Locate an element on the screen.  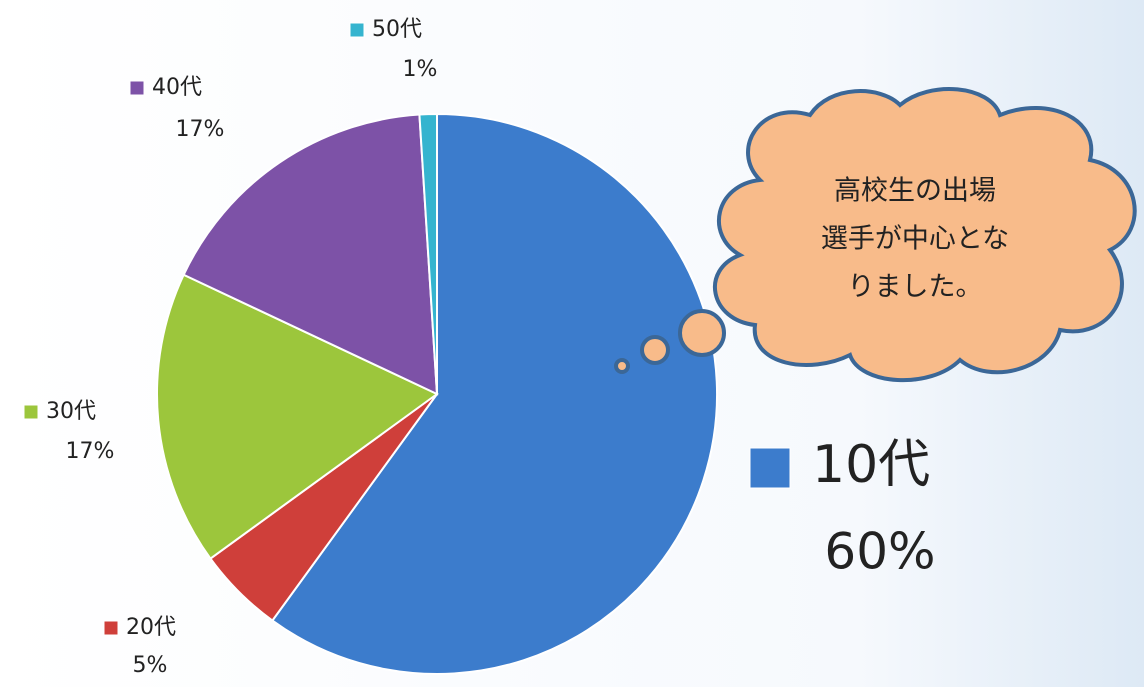
category-label: 20代 is located at coordinates (151, 627).